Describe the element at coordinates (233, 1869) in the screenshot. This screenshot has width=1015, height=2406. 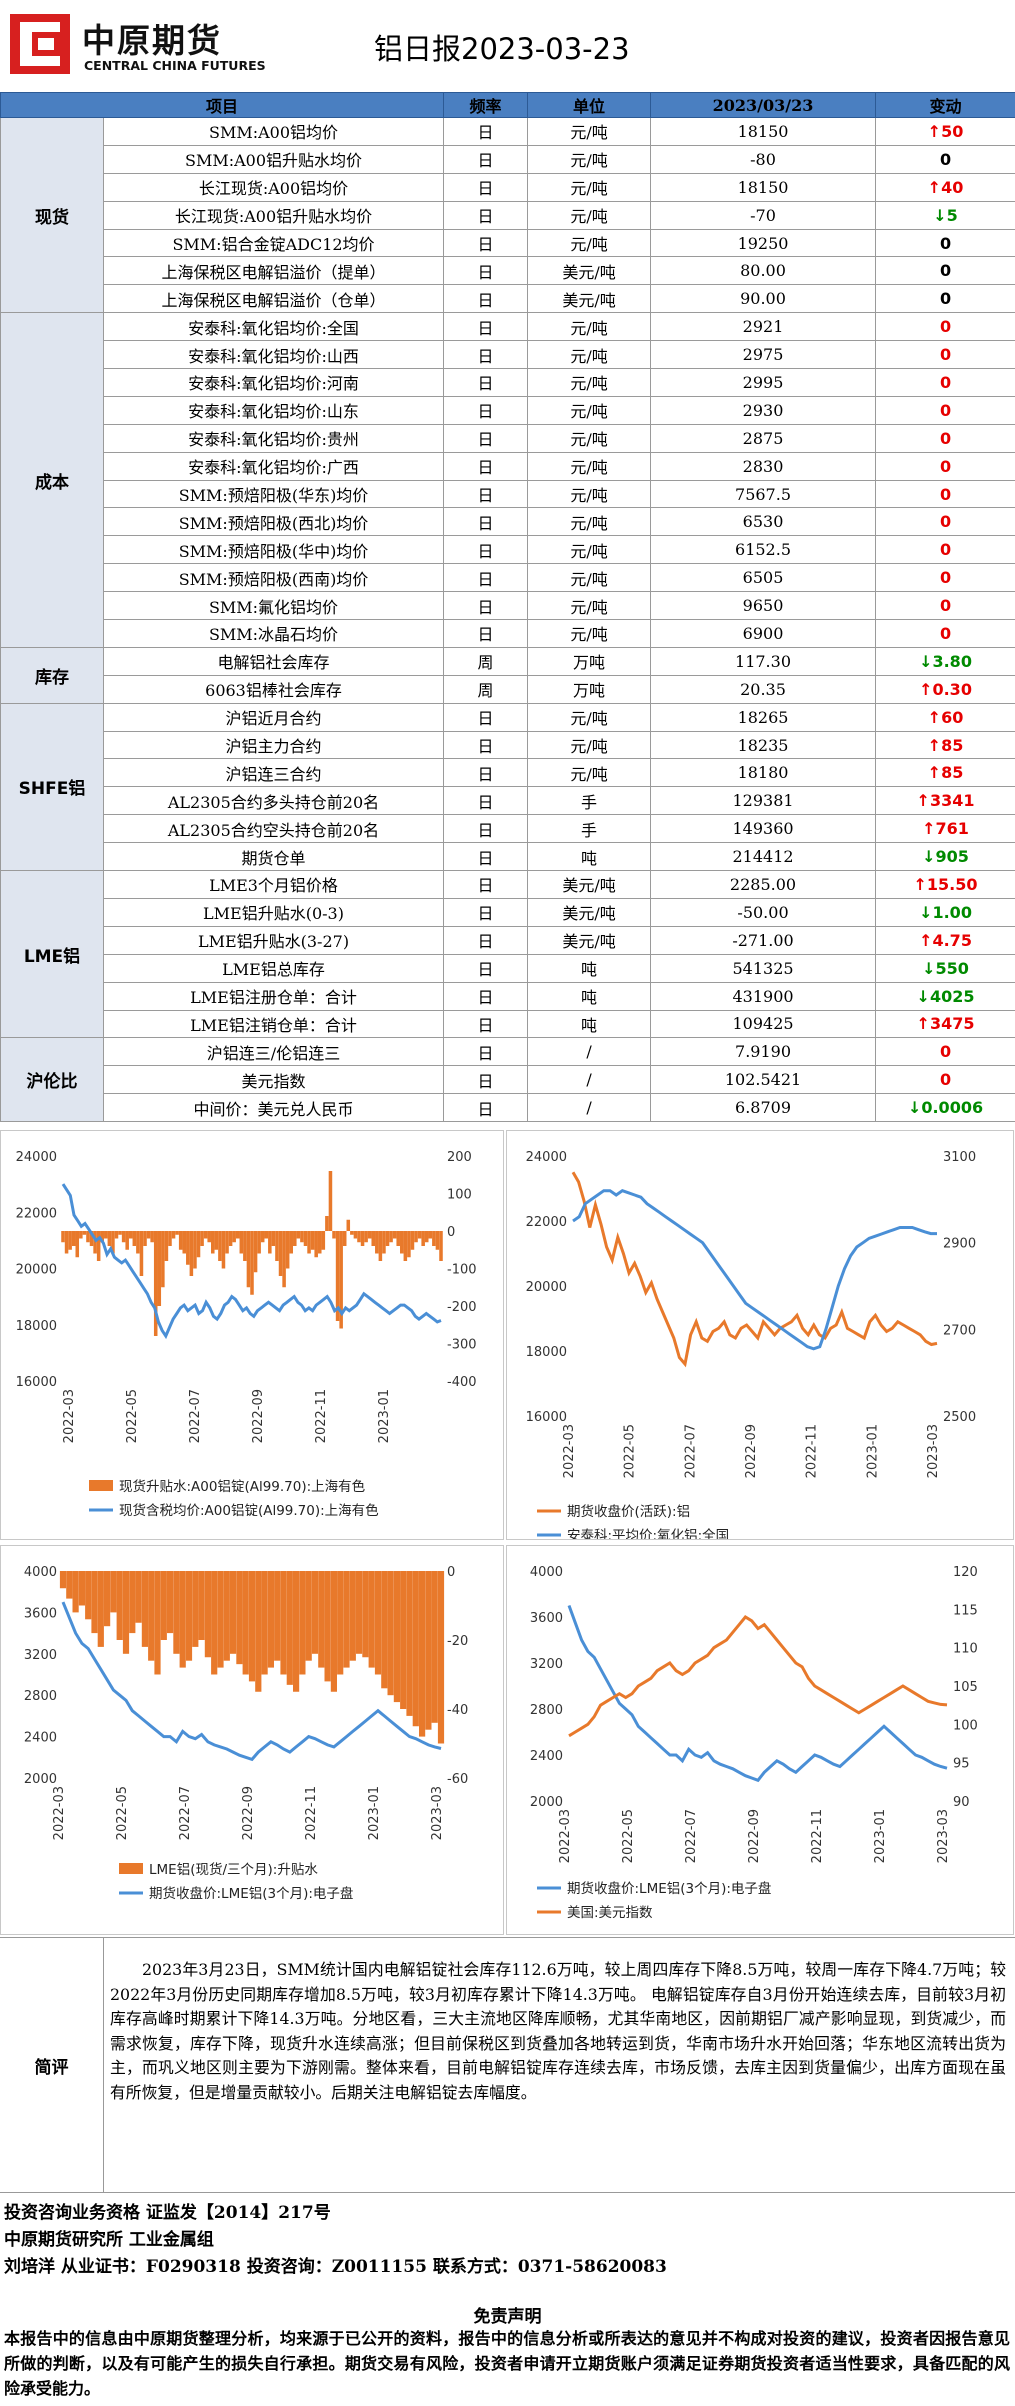
I see `legend-label: LME铝(现货/三个月):升贴水` at that location.